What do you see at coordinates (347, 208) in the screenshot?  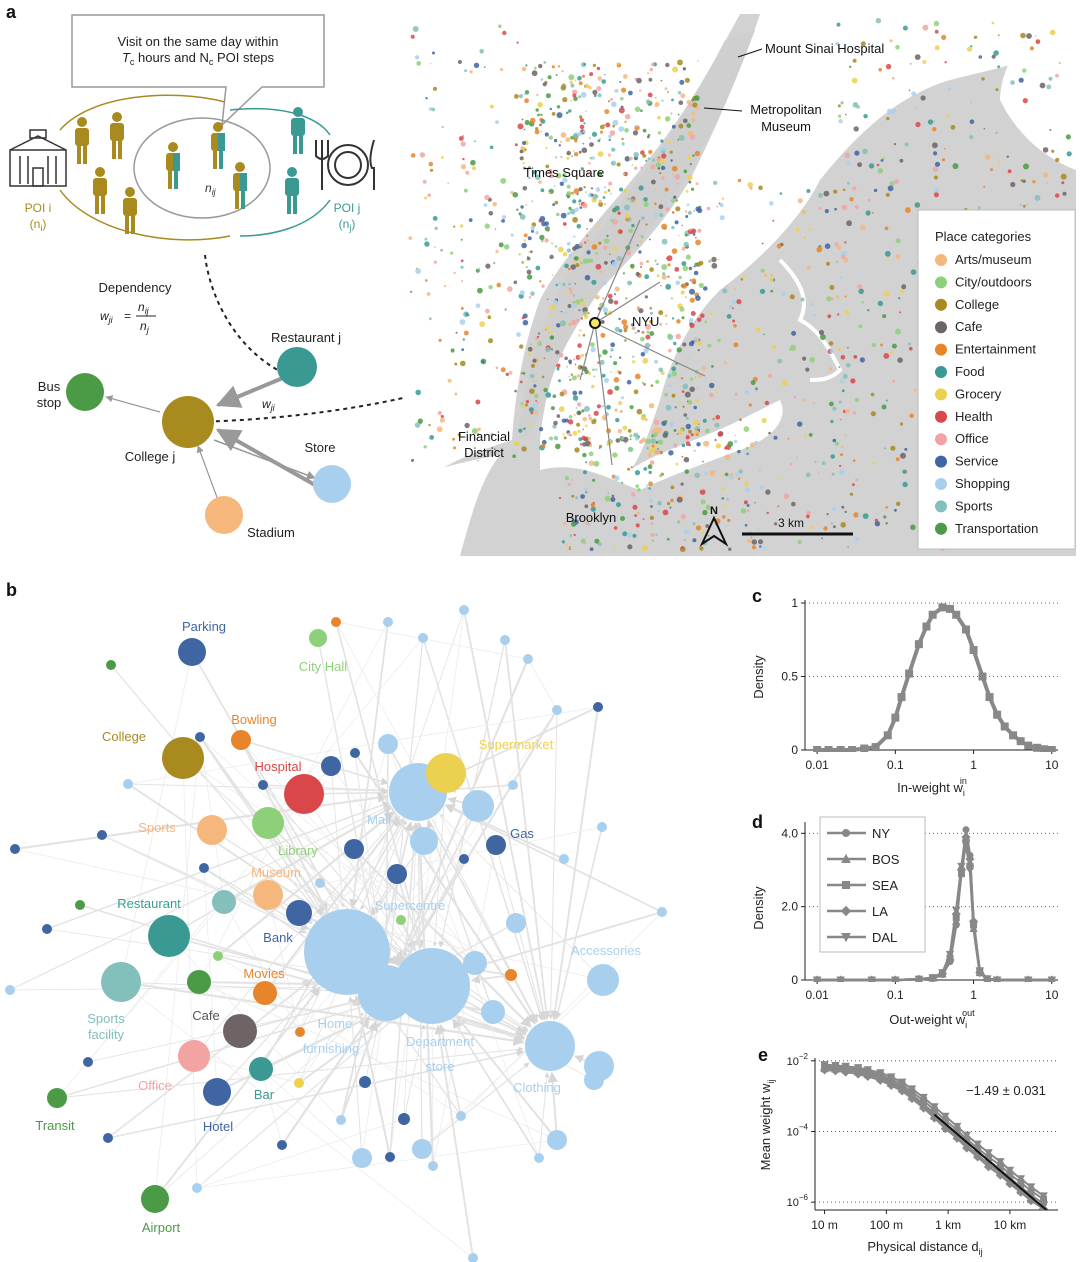 I see `poi-j-label: POI j` at bounding box center [347, 208].